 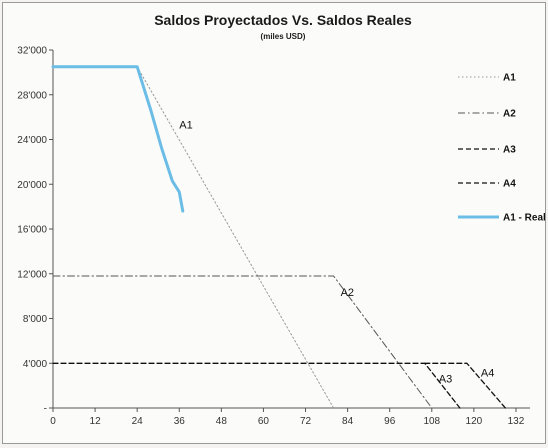 What do you see at coordinates (509, 114) in the screenshot?
I see `legend-label: A2` at bounding box center [509, 114].